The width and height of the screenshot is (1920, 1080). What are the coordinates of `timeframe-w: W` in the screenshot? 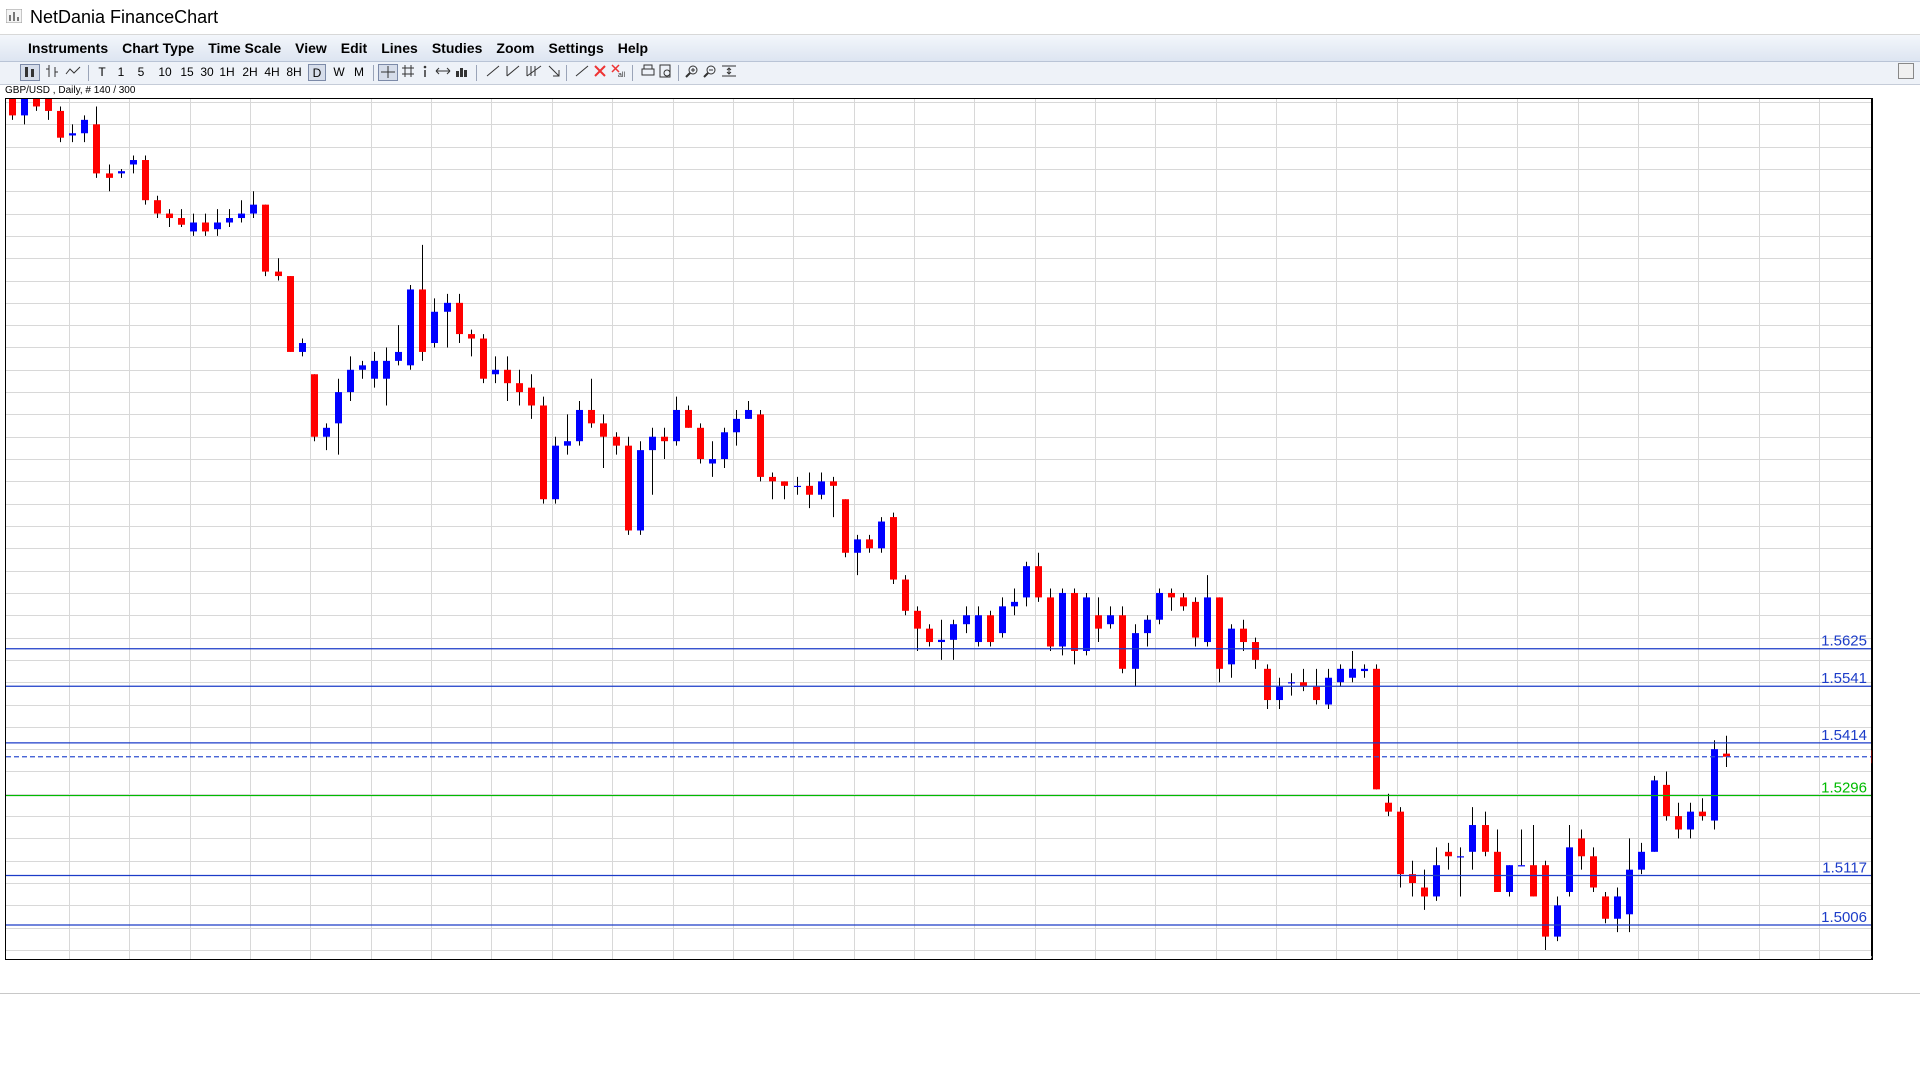 It's located at (339, 72).